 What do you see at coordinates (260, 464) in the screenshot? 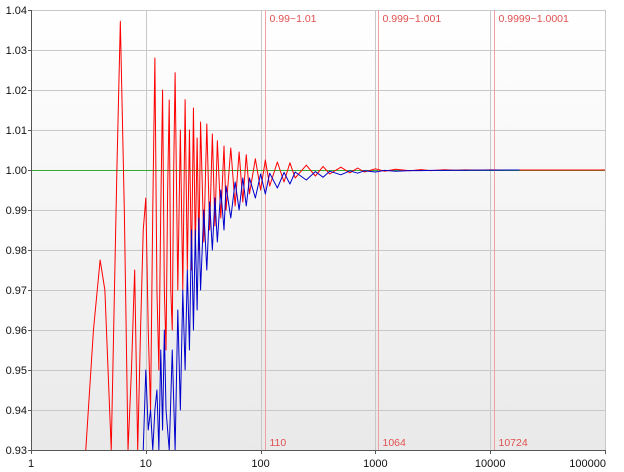
I see `x-tick-label: 100` at bounding box center [260, 464].